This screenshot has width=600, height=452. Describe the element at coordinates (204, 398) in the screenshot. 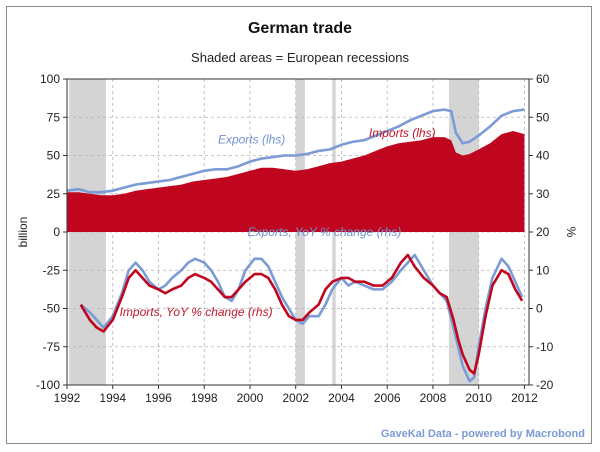

I see `tick-label-x: 1998` at that location.